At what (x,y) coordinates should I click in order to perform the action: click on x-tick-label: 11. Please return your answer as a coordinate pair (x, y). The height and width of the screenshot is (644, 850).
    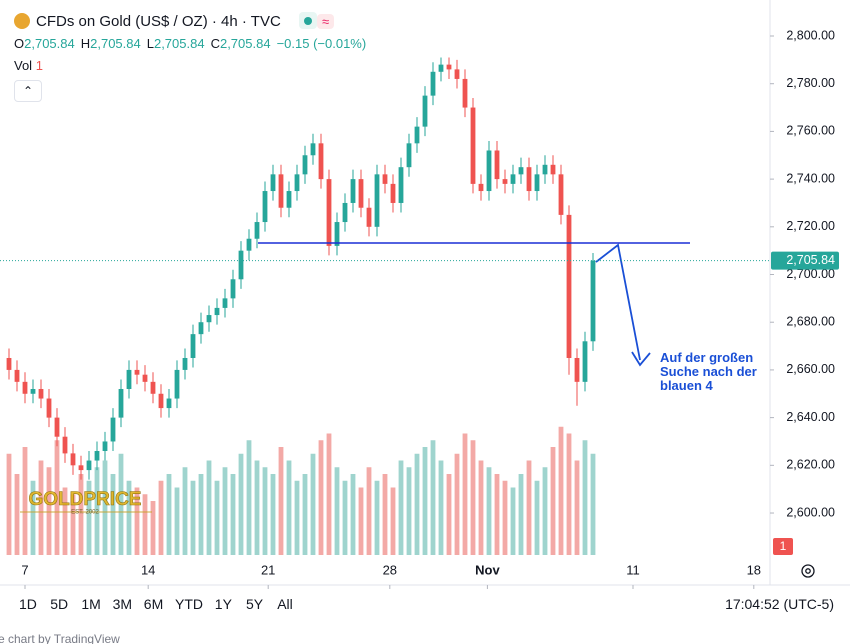
    Looking at the image, I should click on (633, 569).